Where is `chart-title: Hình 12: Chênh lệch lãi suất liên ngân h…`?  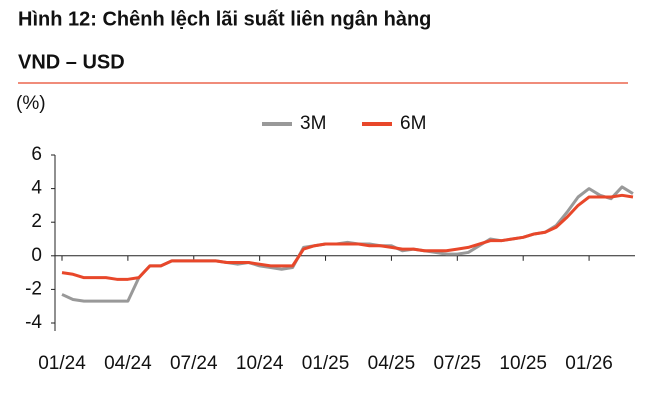
chart-title: Hình 12: Chênh lệch lãi suất liên ngân h… is located at coordinates (224, 19).